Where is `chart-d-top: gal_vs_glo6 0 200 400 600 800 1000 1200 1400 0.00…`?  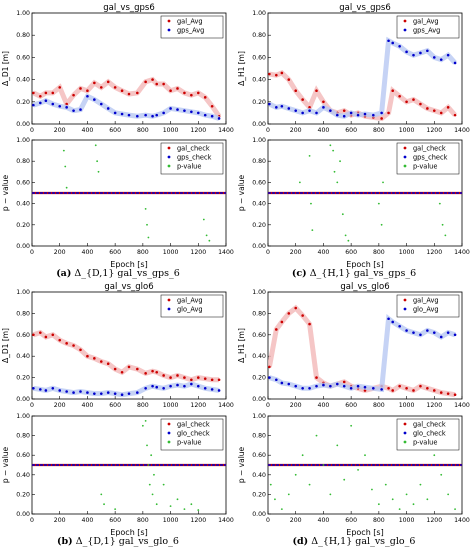 chart-d-top: gal_vs_glo6 0 200 400 600 800 1000 1200 1400 0.00… is located at coordinates (353, 345).